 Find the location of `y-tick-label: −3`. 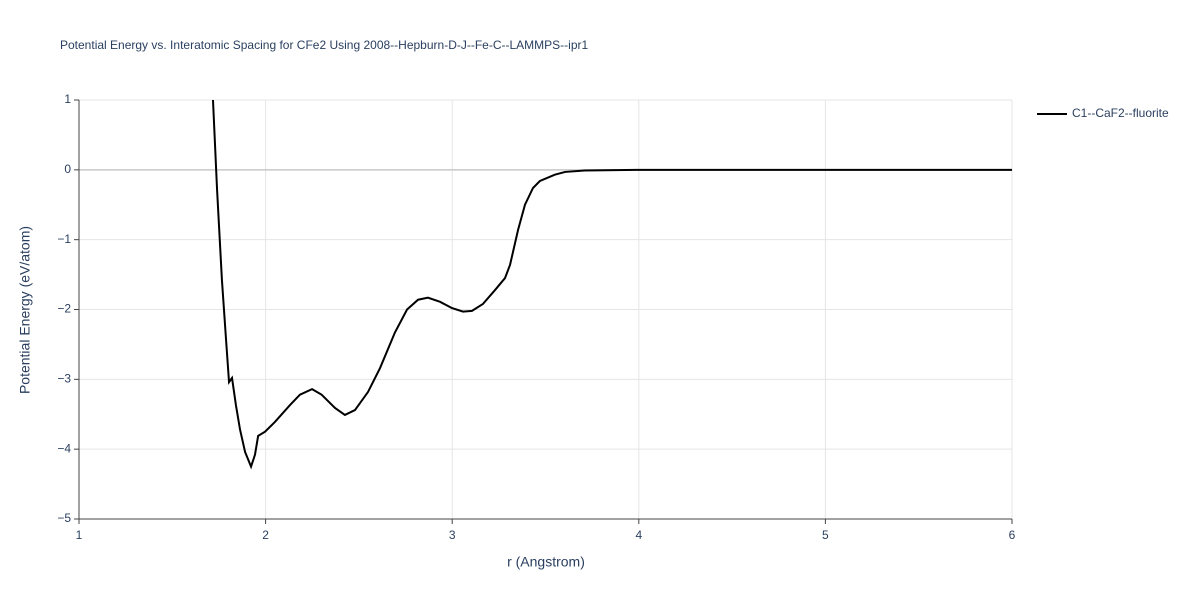

y-tick-label: −3 is located at coordinates (64, 379).